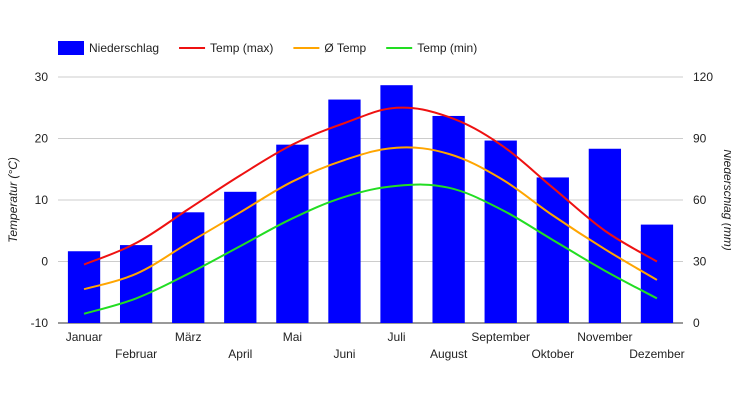 Image resolution: width=731 pixels, height=400 pixels. What do you see at coordinates (42, 77) in the screenshot?
I see `y-tick-label: 30` at bounding box center [42, 77].